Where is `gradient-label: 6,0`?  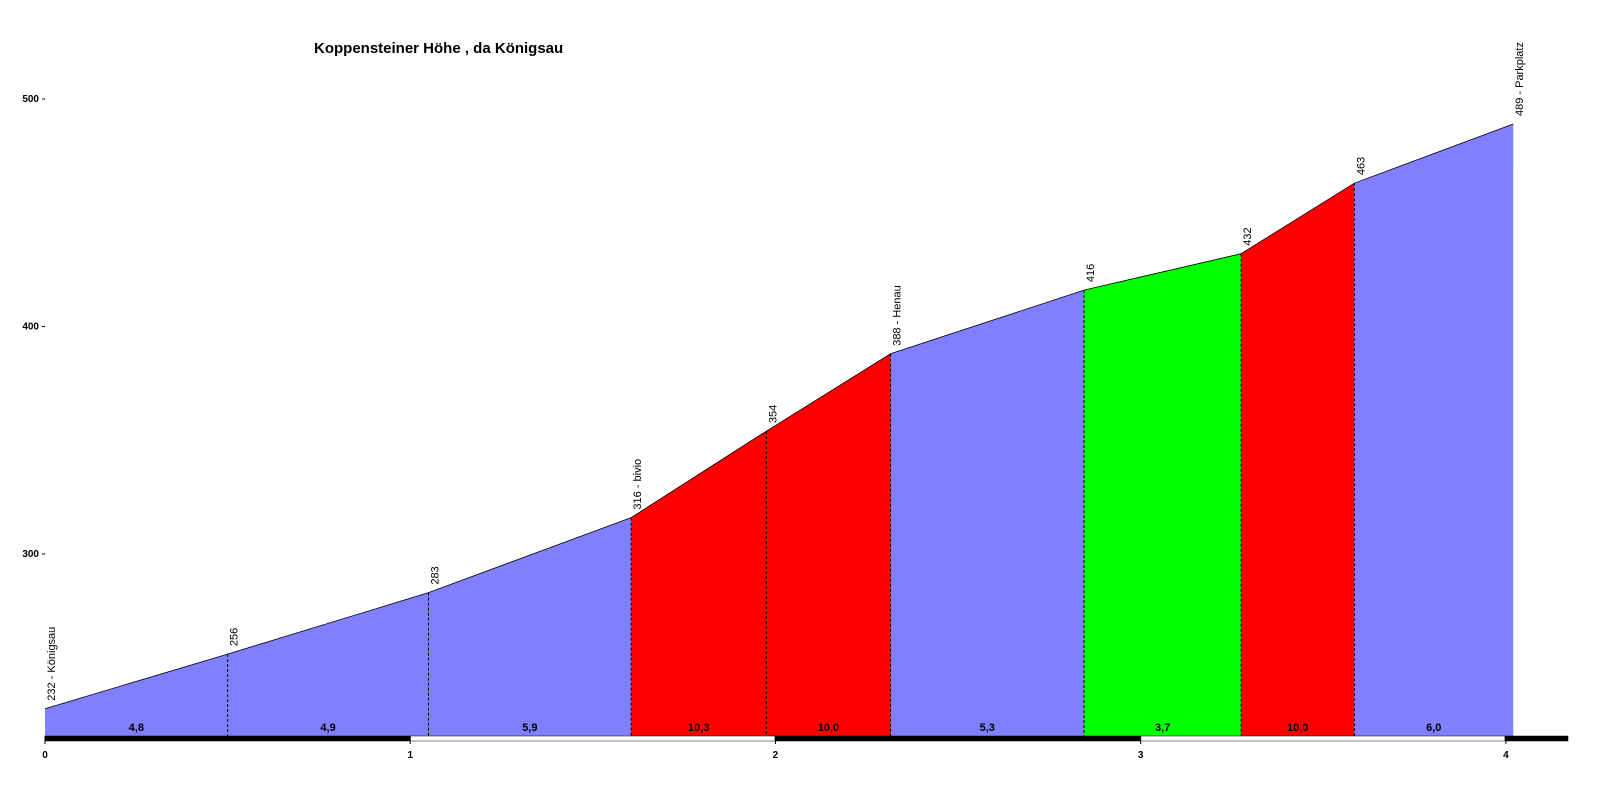
gradient-label: 6,0 is located at coordinates (1433, 728).